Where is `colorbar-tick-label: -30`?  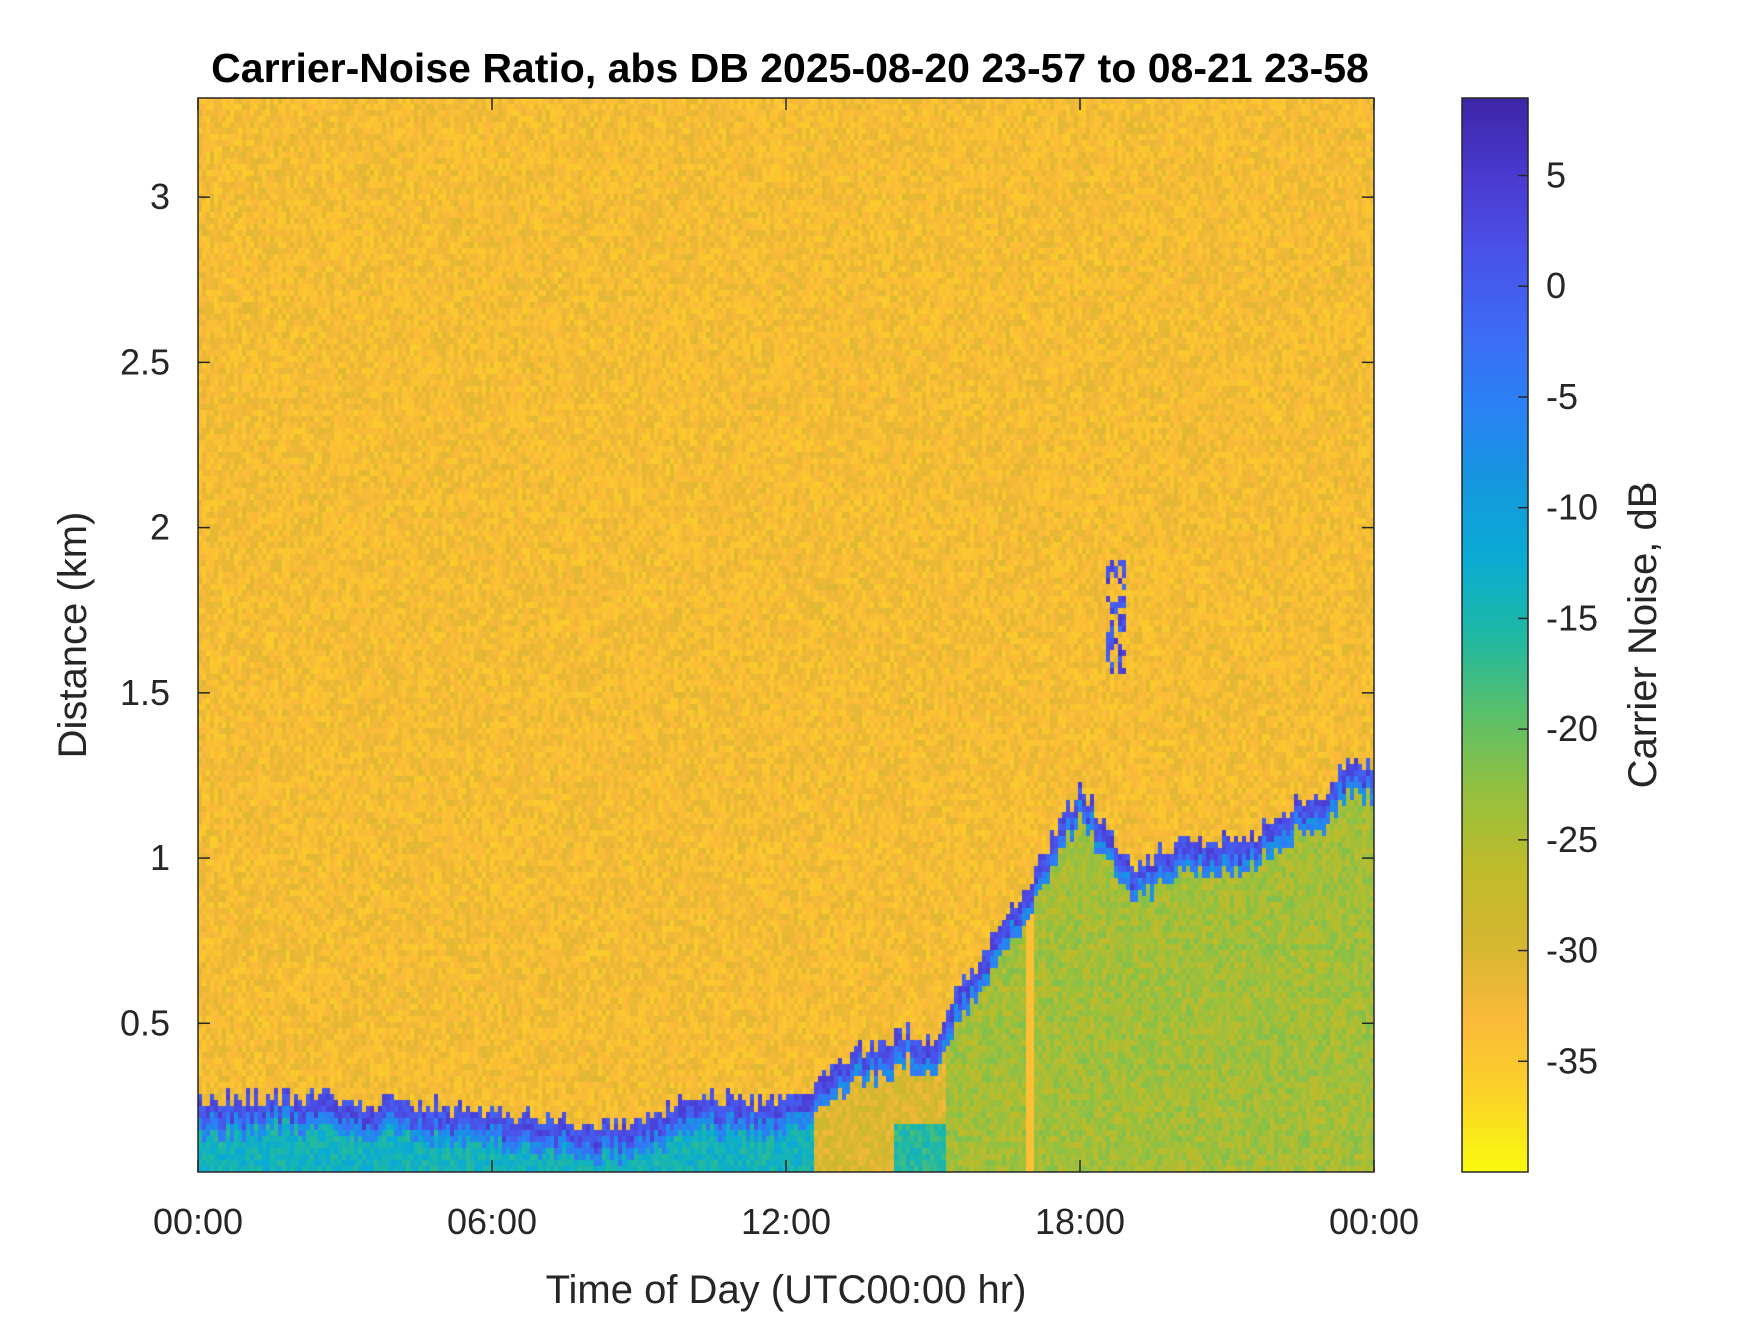 colorbar-tick-label: -30 is located at coordinates (1572, 950).